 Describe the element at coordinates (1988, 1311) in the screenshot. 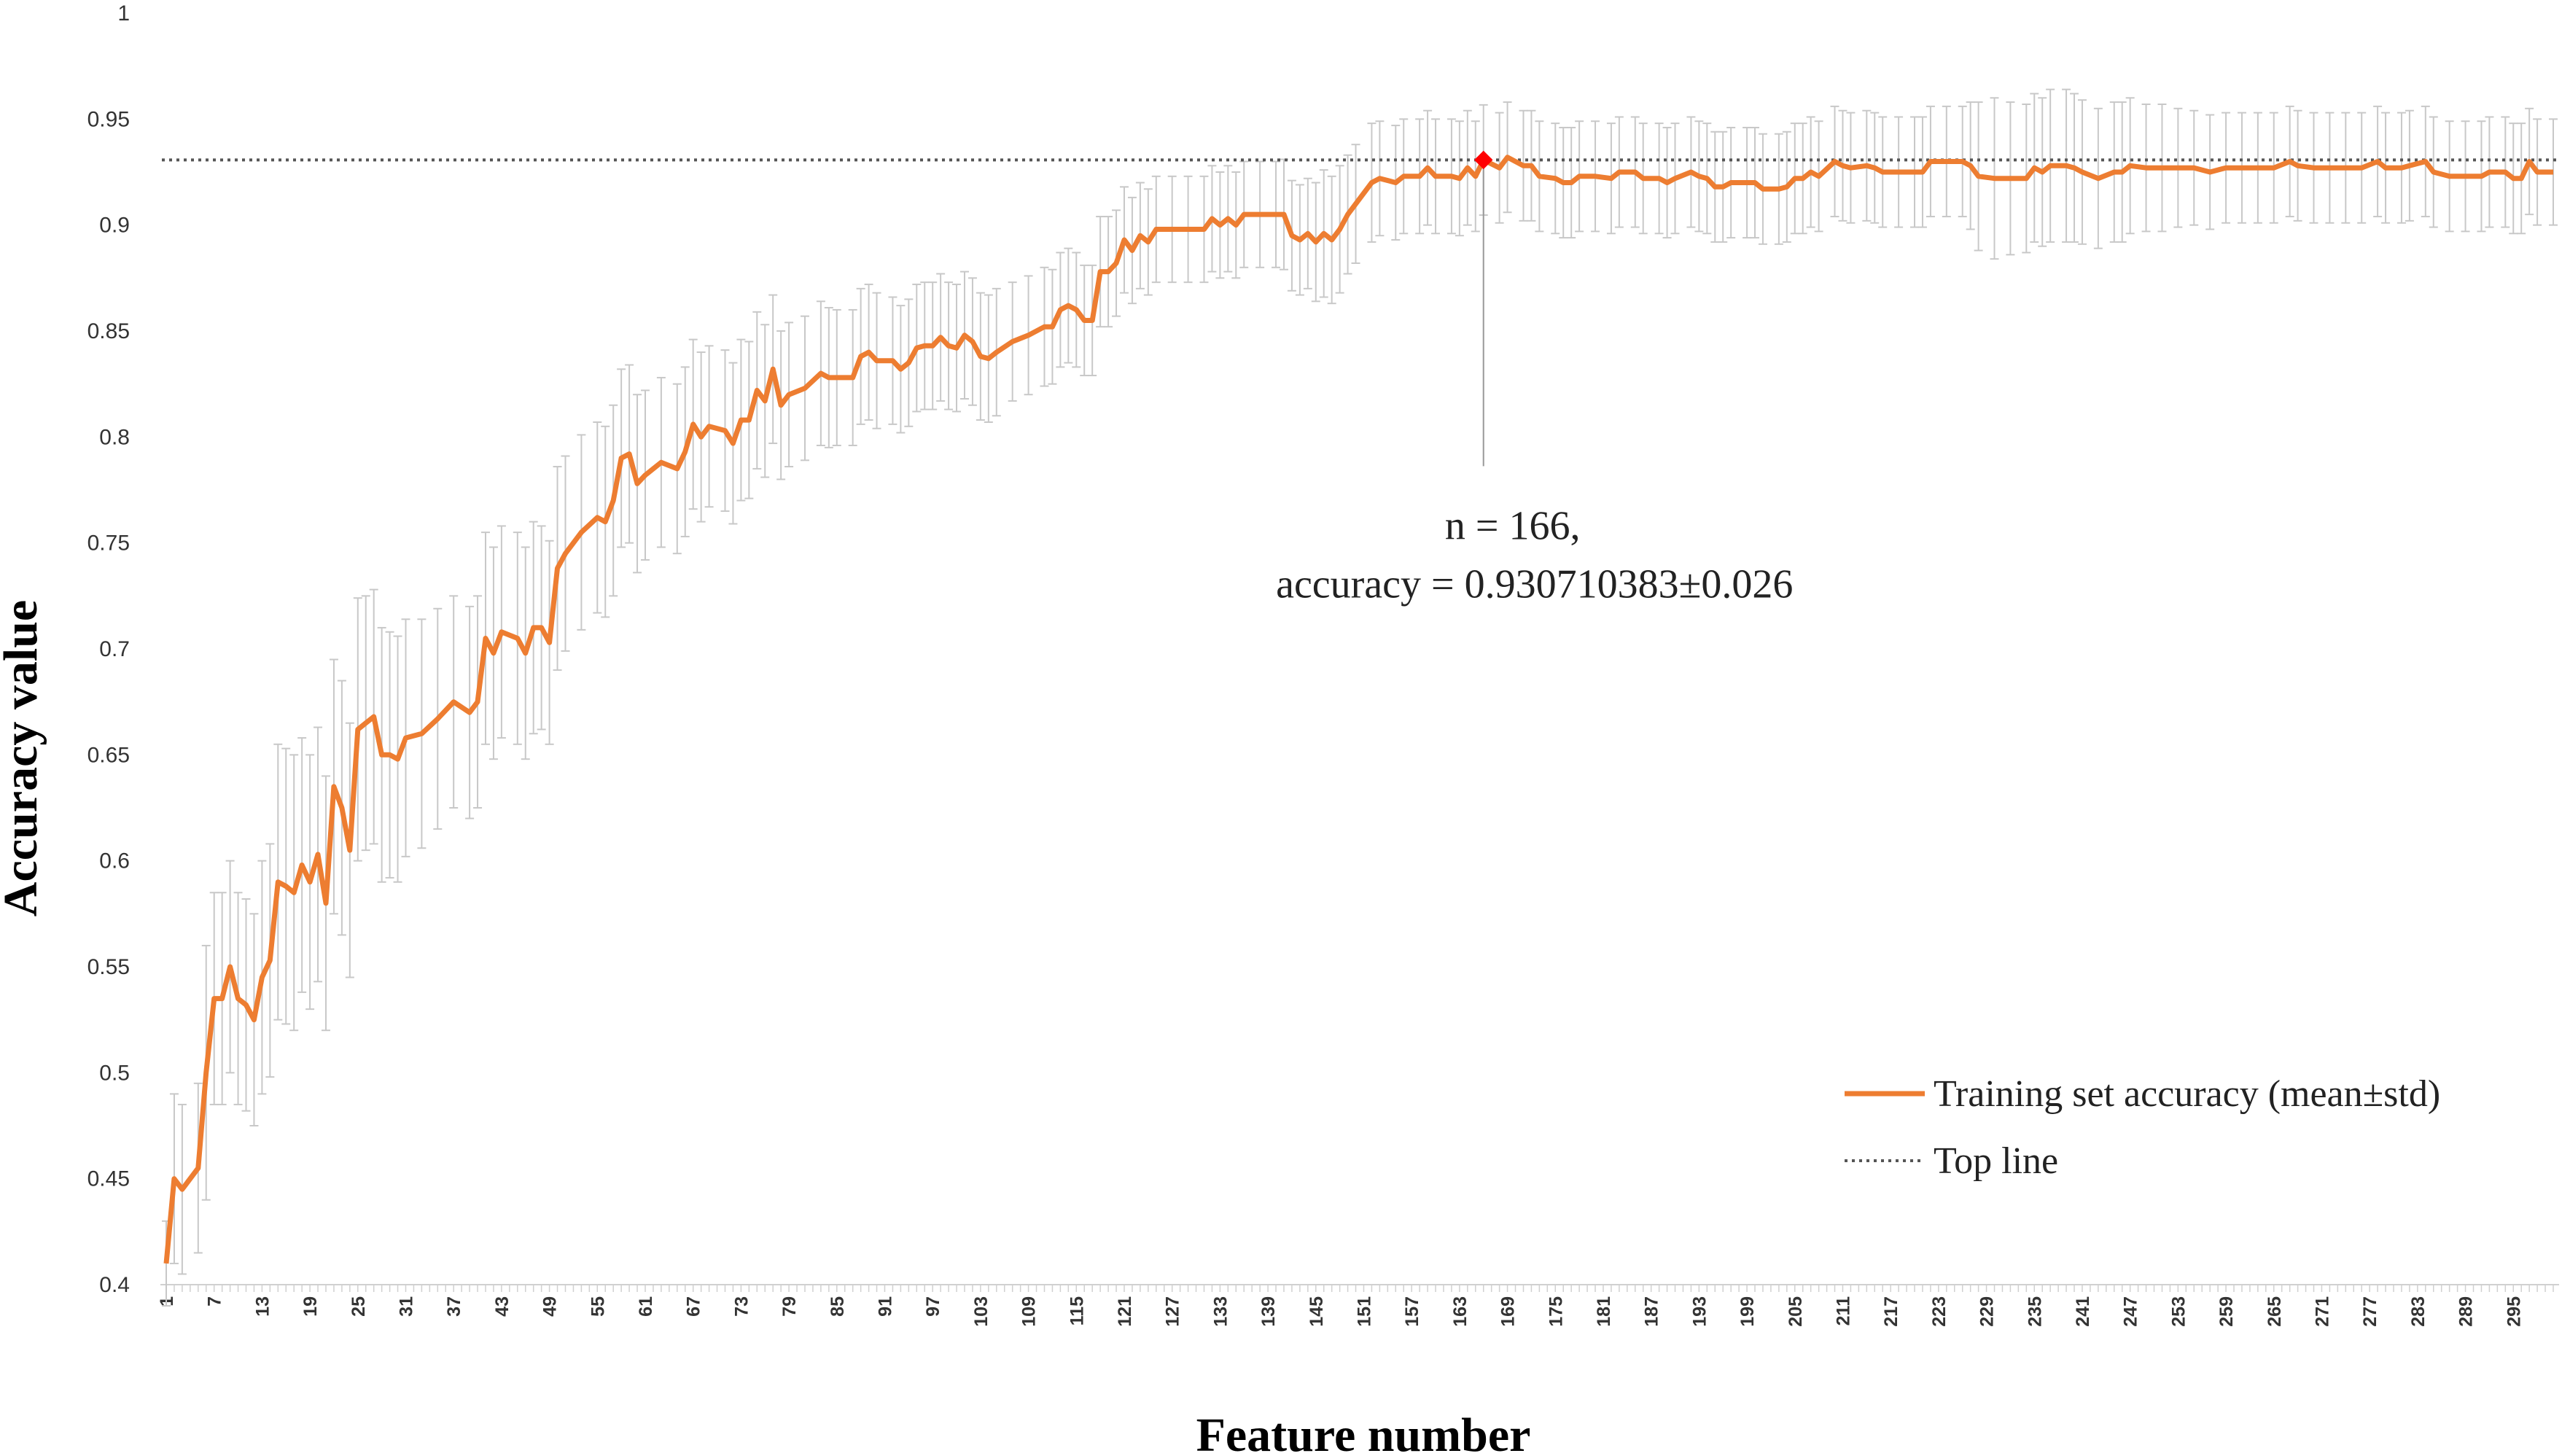

I see `x-tick-label: 229` at that location.